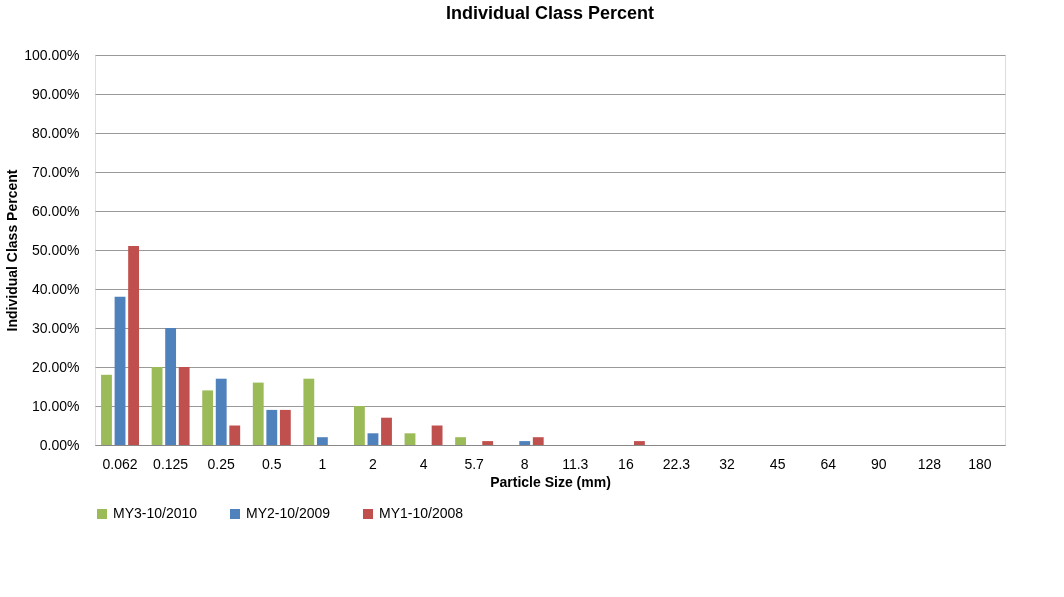  I want to click on y-tick-label: 100.00%, so click(52, 54).